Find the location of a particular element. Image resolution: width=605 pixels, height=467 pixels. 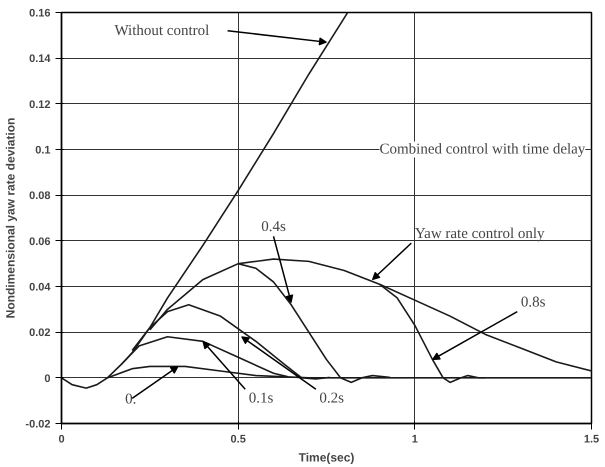

x-axis-title: Time(sec) is located at coordinates (326, 457).